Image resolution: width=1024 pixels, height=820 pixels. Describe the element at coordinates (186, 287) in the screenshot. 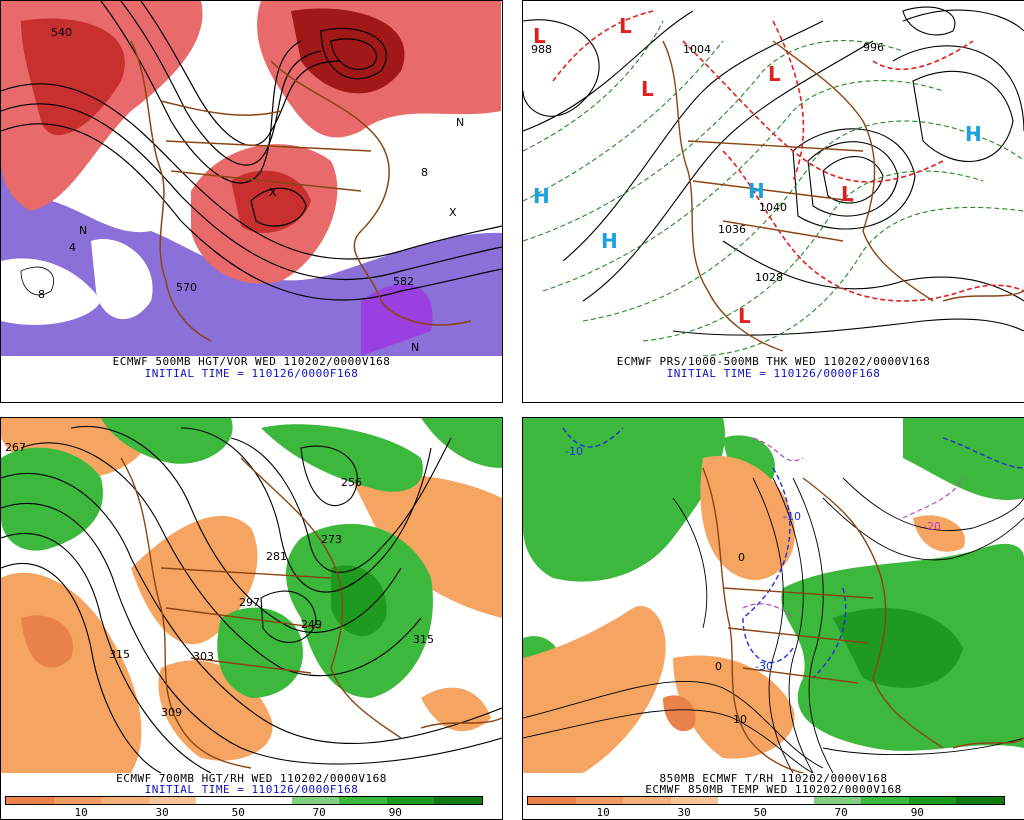

I see `contour-label: 570` at that location.